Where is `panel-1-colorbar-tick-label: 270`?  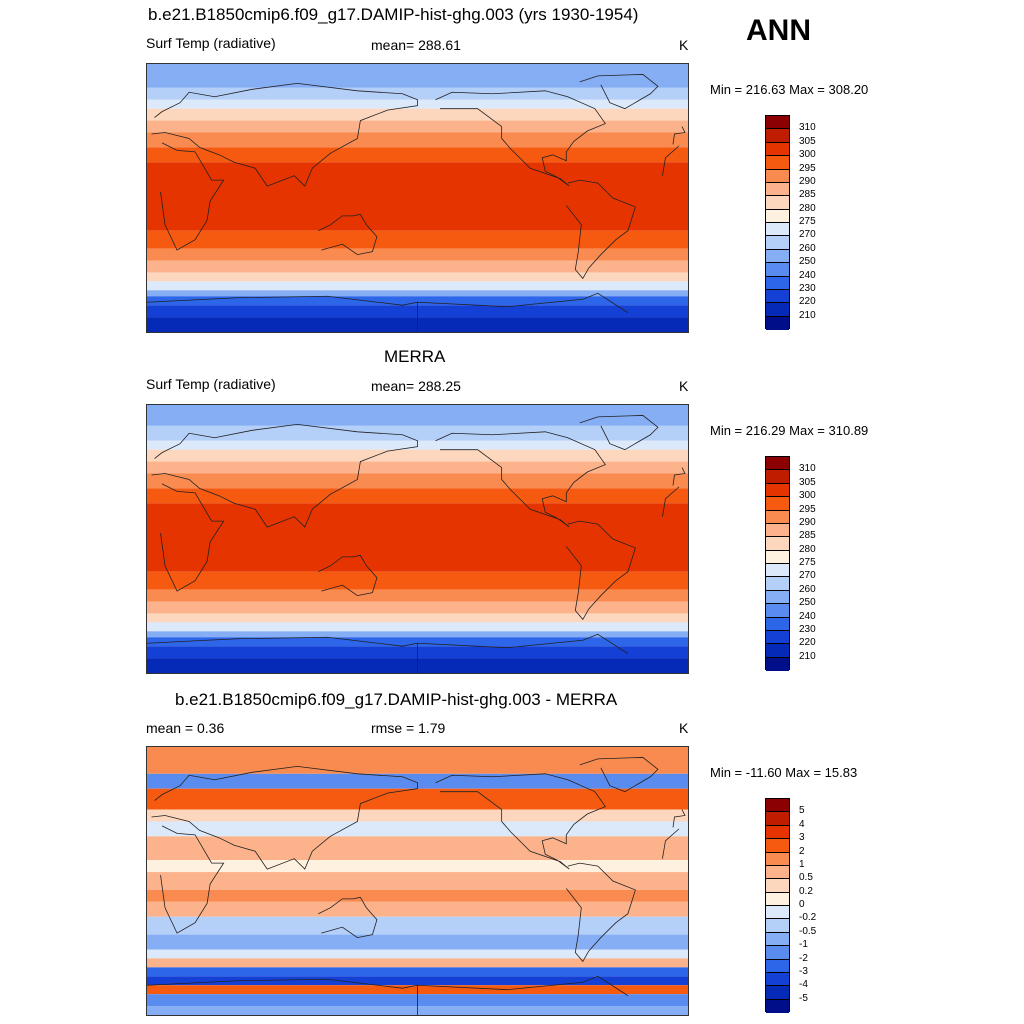 panel-1-colorbar-tick-label: 270 is located at coordinates (807, 235).